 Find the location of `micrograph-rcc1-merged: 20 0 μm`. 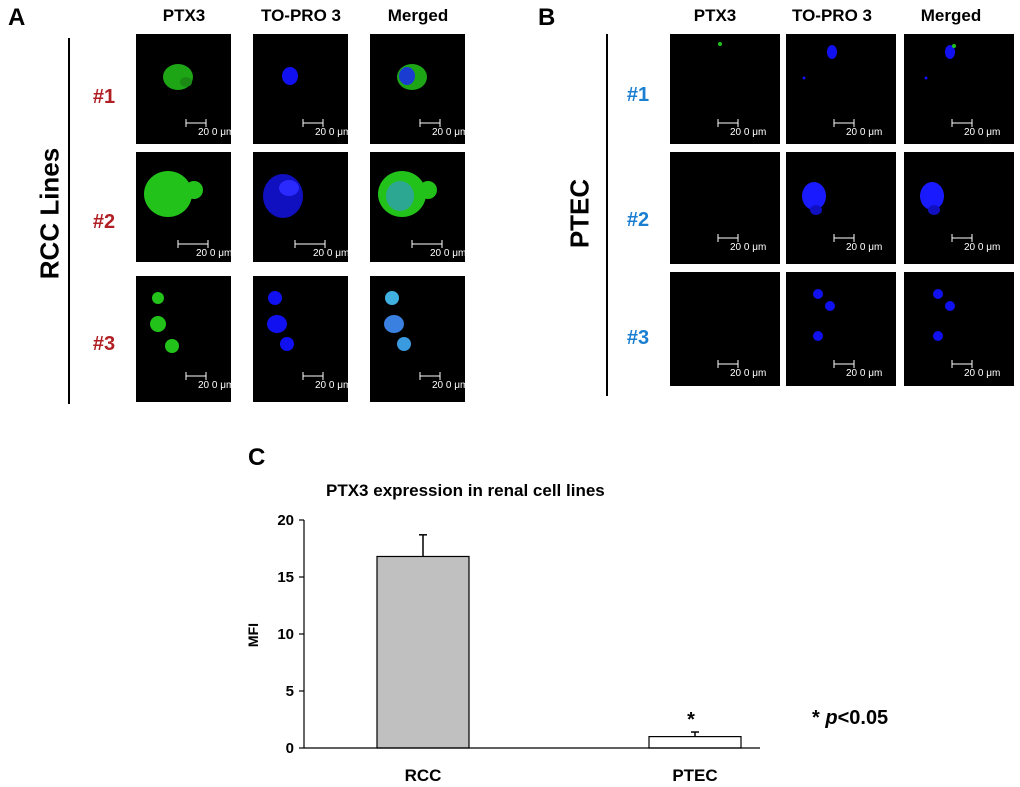

micrograph-rcc1-merged: 20 0 μm is located at coordinates (417, 89).